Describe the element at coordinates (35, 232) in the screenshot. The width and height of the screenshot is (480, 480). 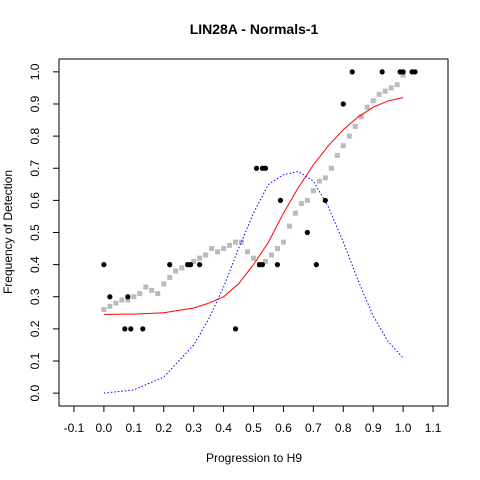
I see `y-tick-label: 0.5` at that location.